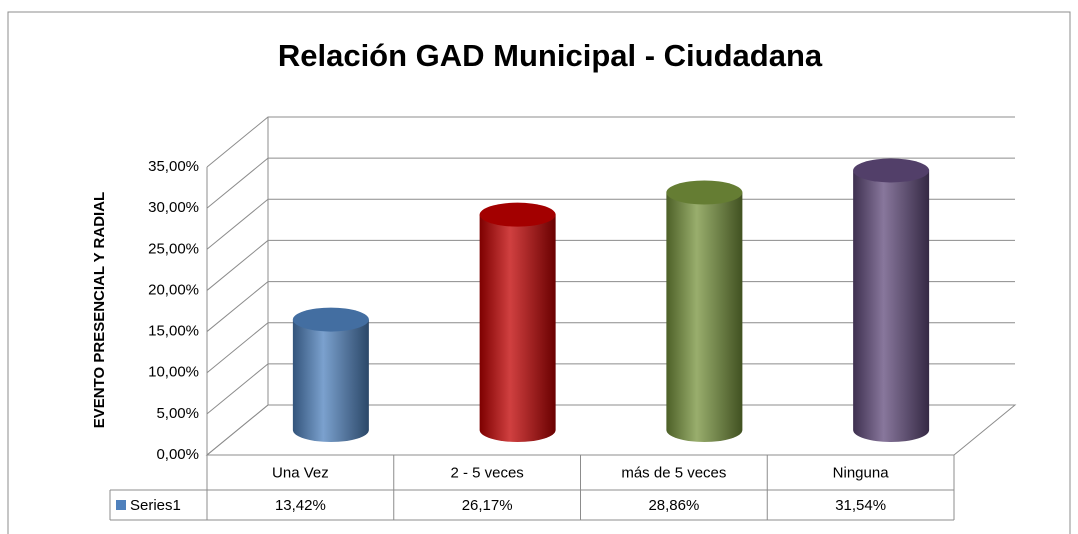 This screenshot has width=1078, height=534. Describe the element at coordinates (861, 472) in the screenshot. I see `x-tick-label: Ninguna` at that location.